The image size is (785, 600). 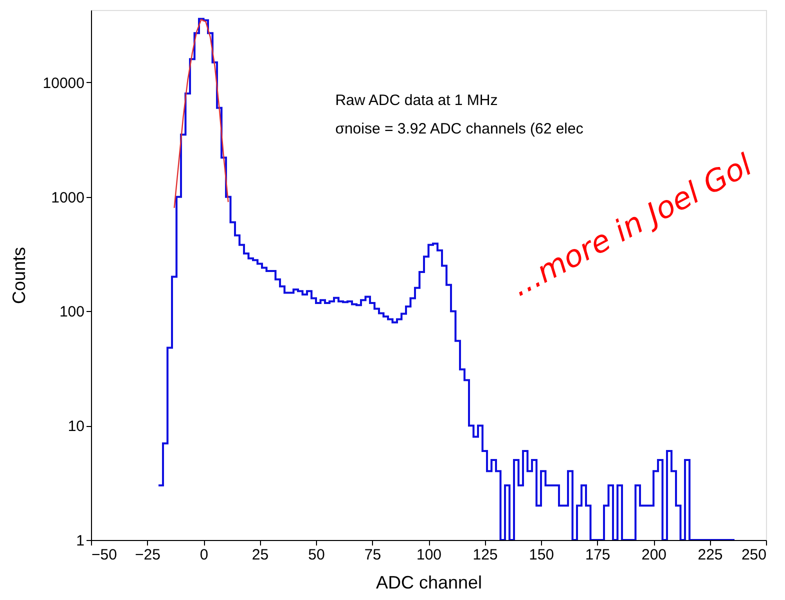 What do you see at coordinates (429, 555) in the screenshot?
I see `x-tick-label: 100` at bounding box center [429, 555].